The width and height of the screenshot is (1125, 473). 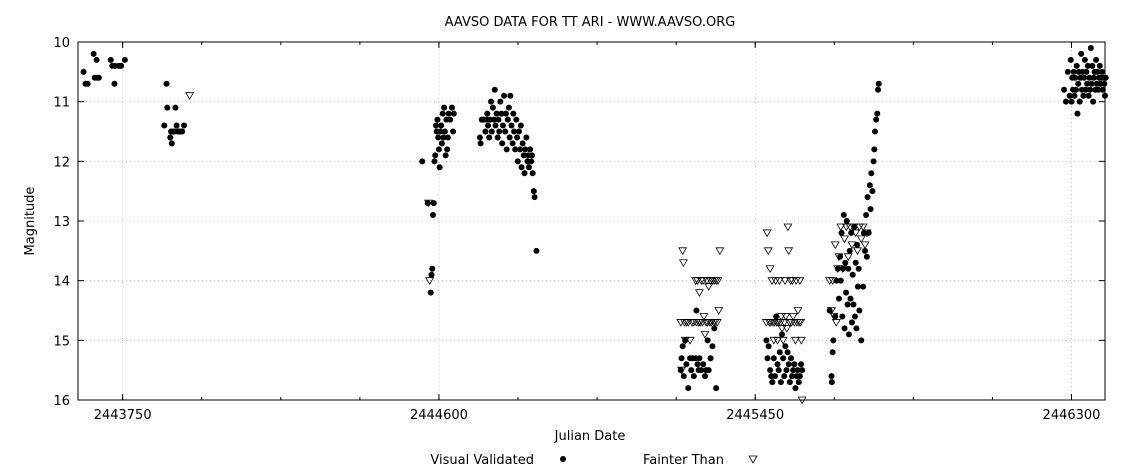 What do you see at coordinates (61, 341) in the screenshot?
I see `y-tick-label: 15` at bounding box center [61, 341].